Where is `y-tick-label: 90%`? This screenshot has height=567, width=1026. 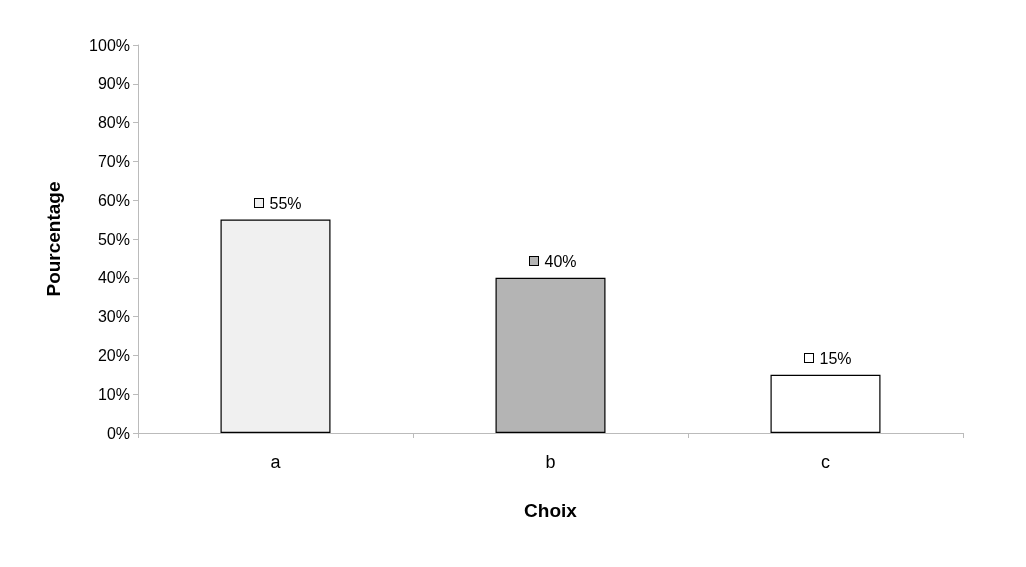
y-tick-label: 90% is located at coordinates (113, 84).